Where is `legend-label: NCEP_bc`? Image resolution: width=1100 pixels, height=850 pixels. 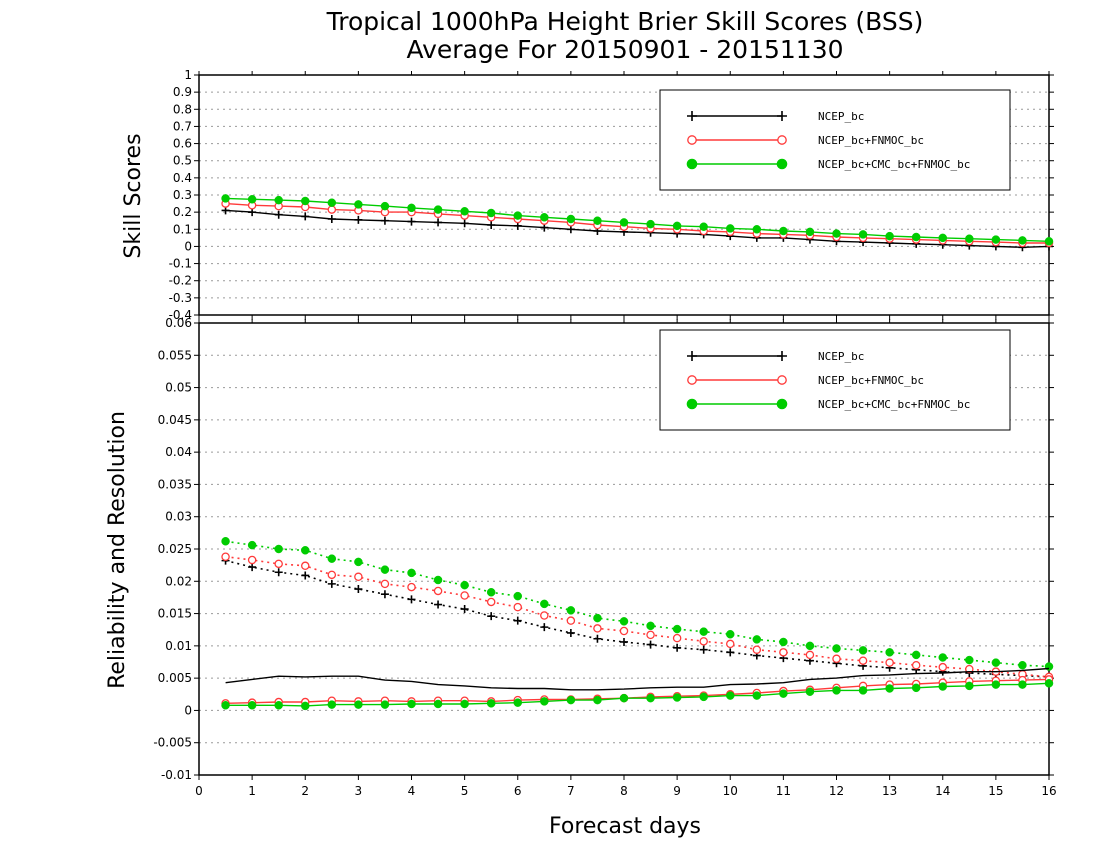
legend-label: NCEP_bc is located at coordinates (841, 356).